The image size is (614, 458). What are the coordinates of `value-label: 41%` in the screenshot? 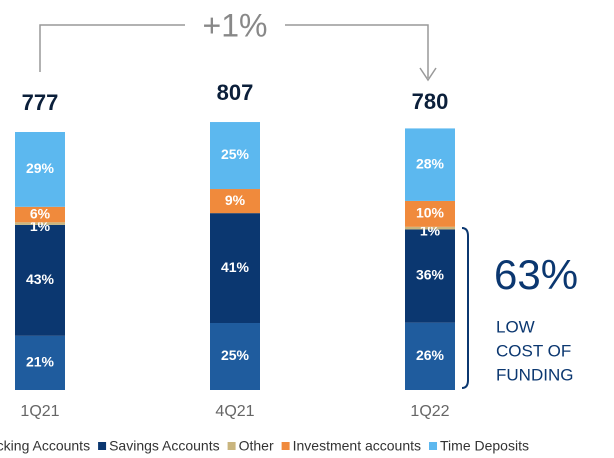 It's located at (235, 267).